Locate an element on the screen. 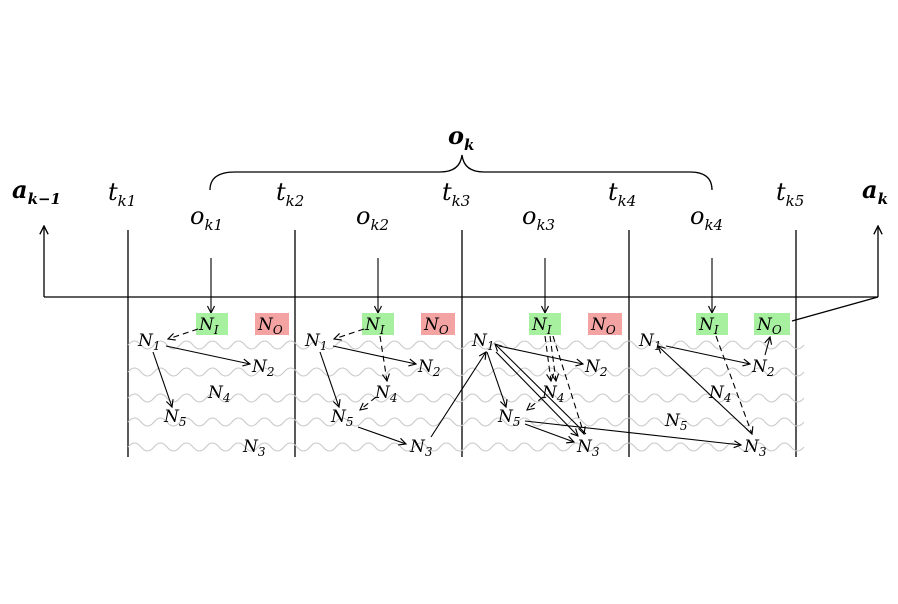 This screenshot has width=898, height=604. input-label-2: NI is located at coordinates (374, 326).